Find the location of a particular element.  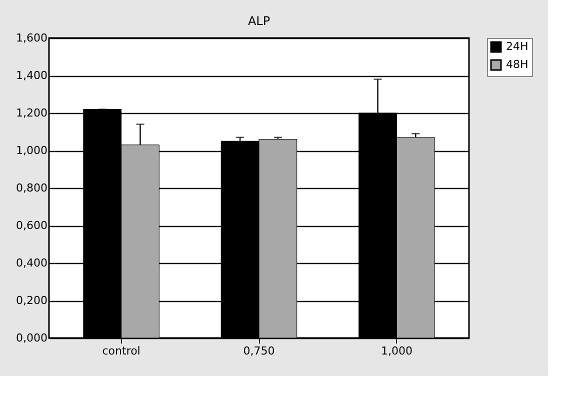

y-tick-label: 1,600 is located at coordinates (32, 38).